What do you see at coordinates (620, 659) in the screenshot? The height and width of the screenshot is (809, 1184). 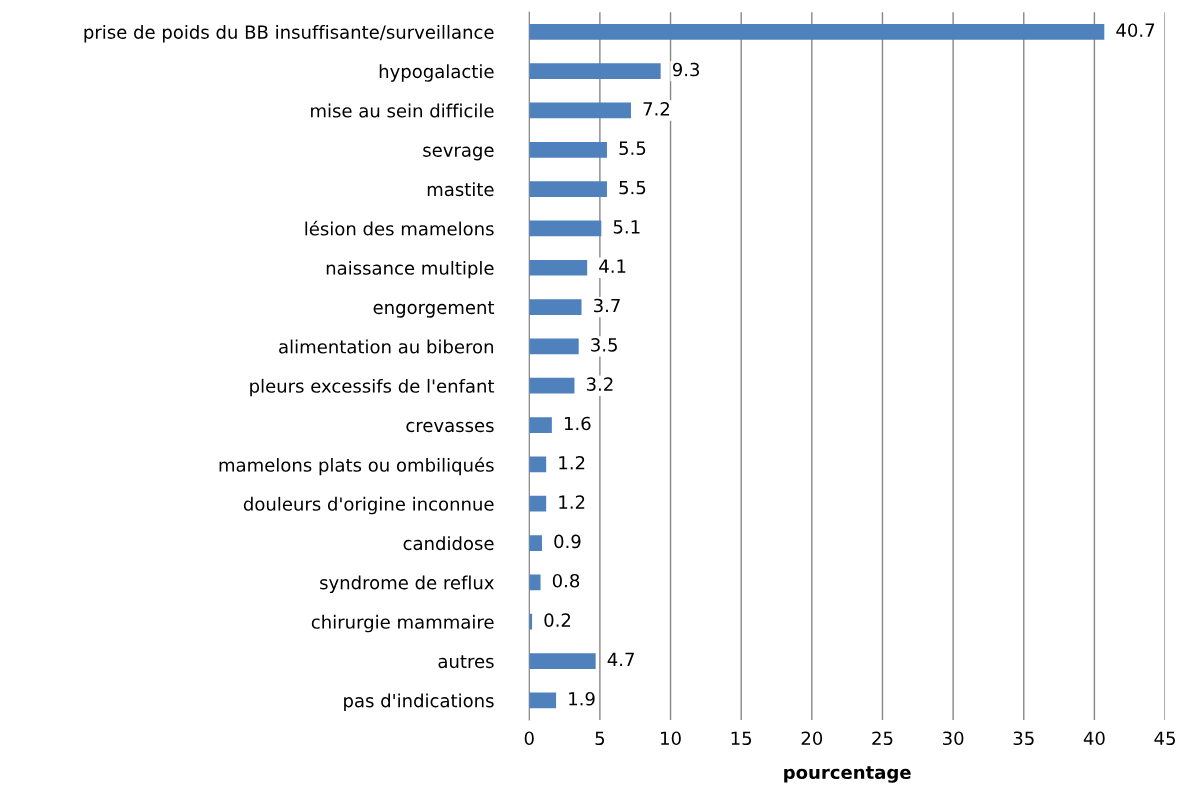 I see `data-label: 4.7` at bounding box center [620, 659].